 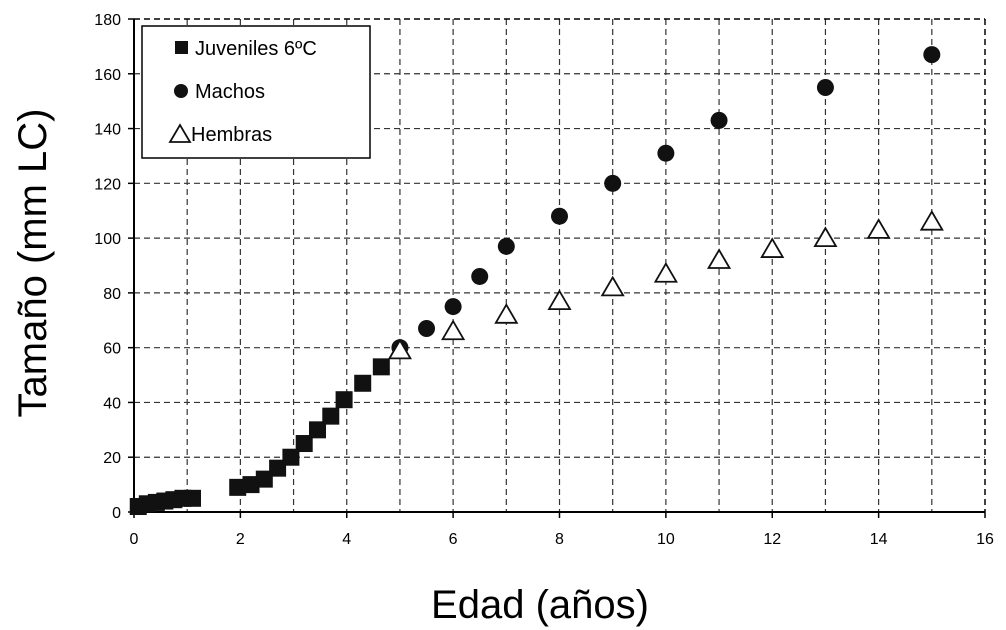 I want to click on legend-label-juveniles: Juveniles 6ºC, so click(x=256, y=49).